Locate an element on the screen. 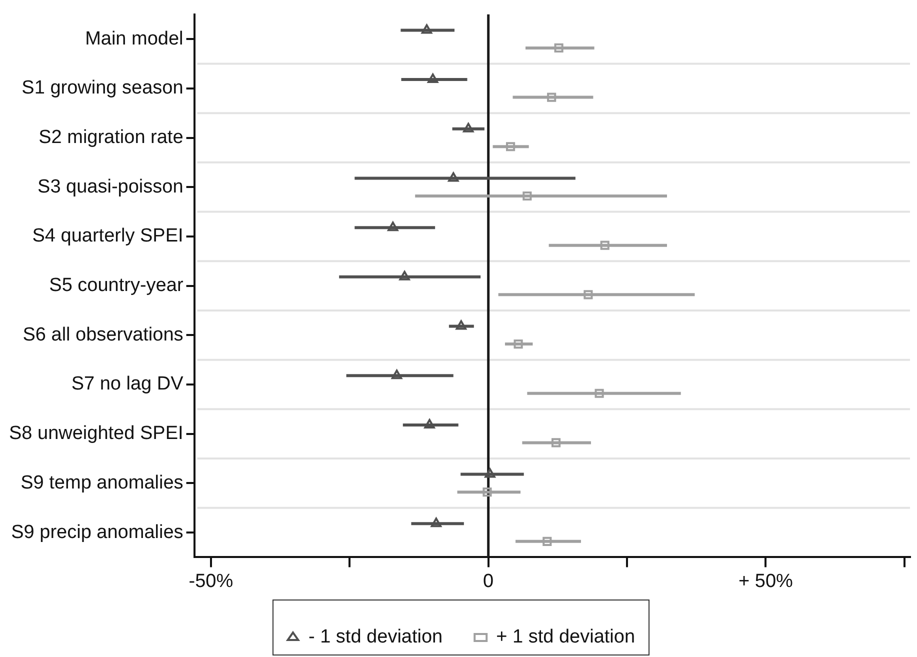 The height and width of the screenshot is (657, 917). x-tick-label: -50% is located at coordinates (211, 581).